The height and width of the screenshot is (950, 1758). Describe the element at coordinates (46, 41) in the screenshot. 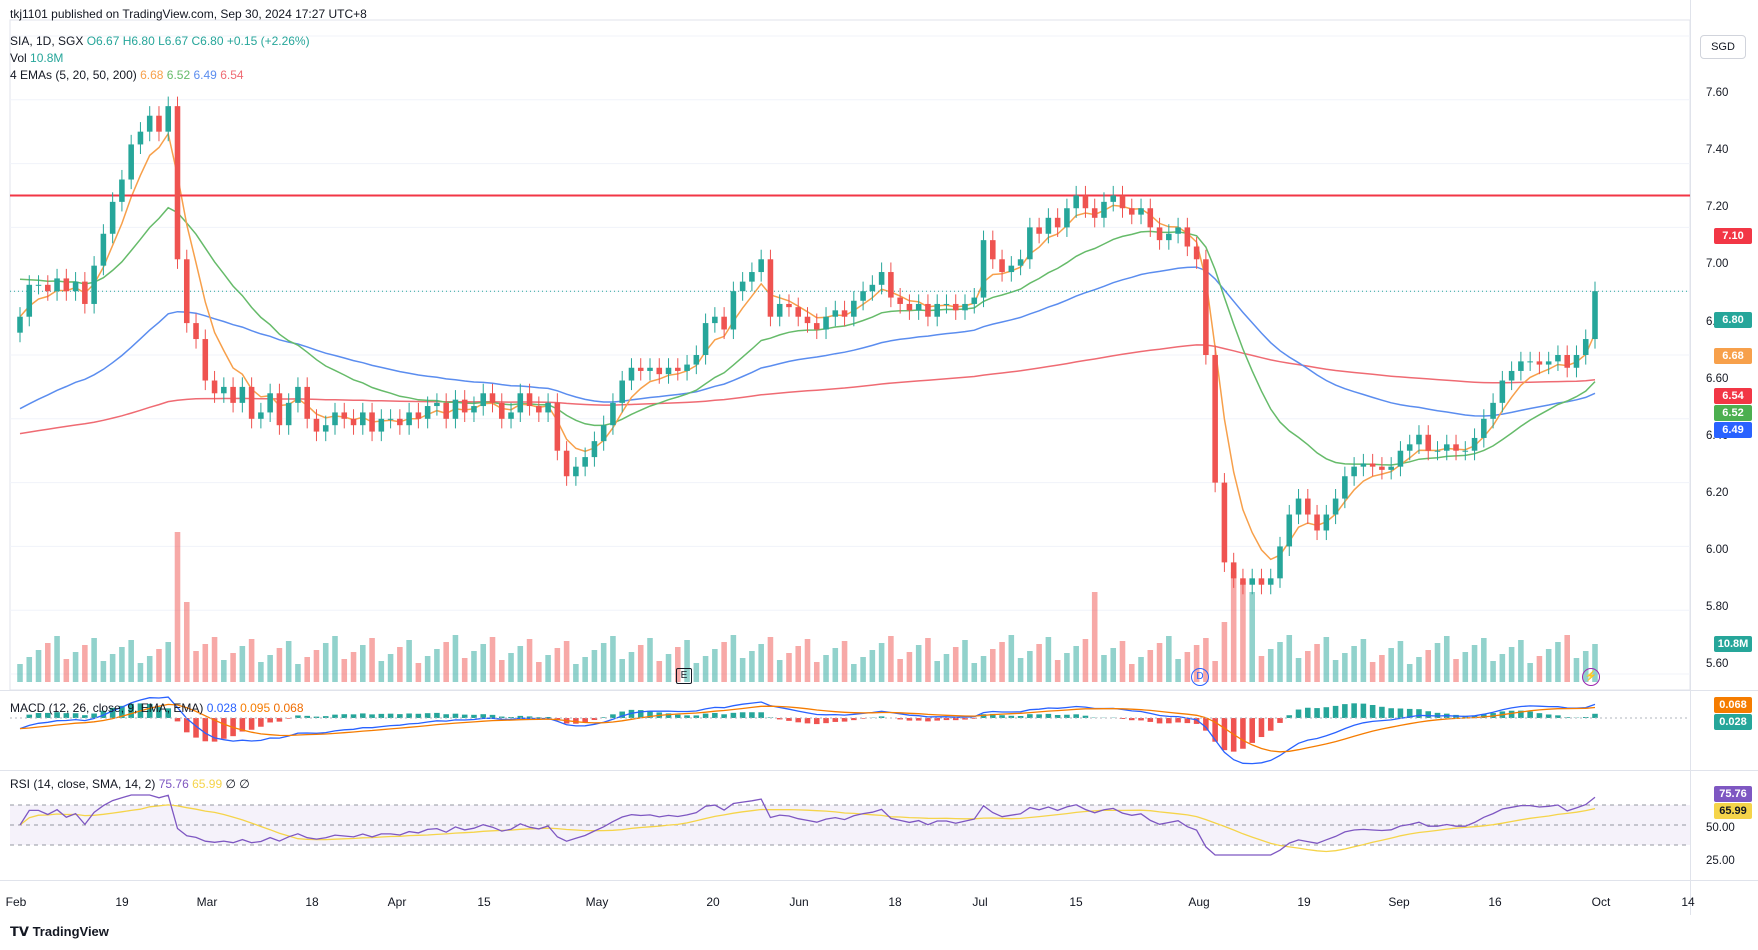

I see `symbol-name: SIA, 1D, SGX` at that location.